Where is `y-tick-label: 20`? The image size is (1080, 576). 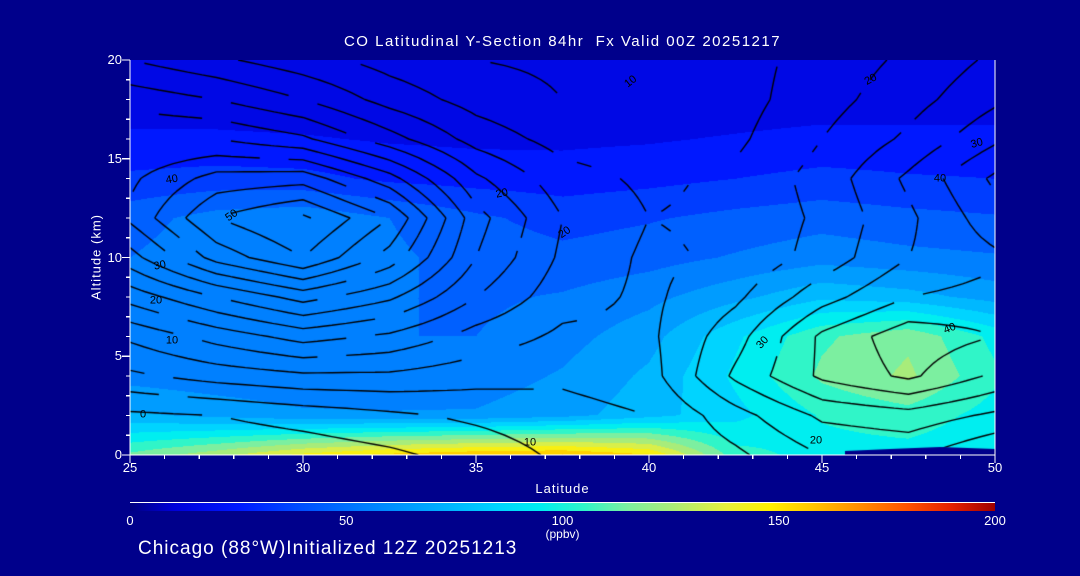
y-tick-label: 20 is located at coordinates (114, 59).